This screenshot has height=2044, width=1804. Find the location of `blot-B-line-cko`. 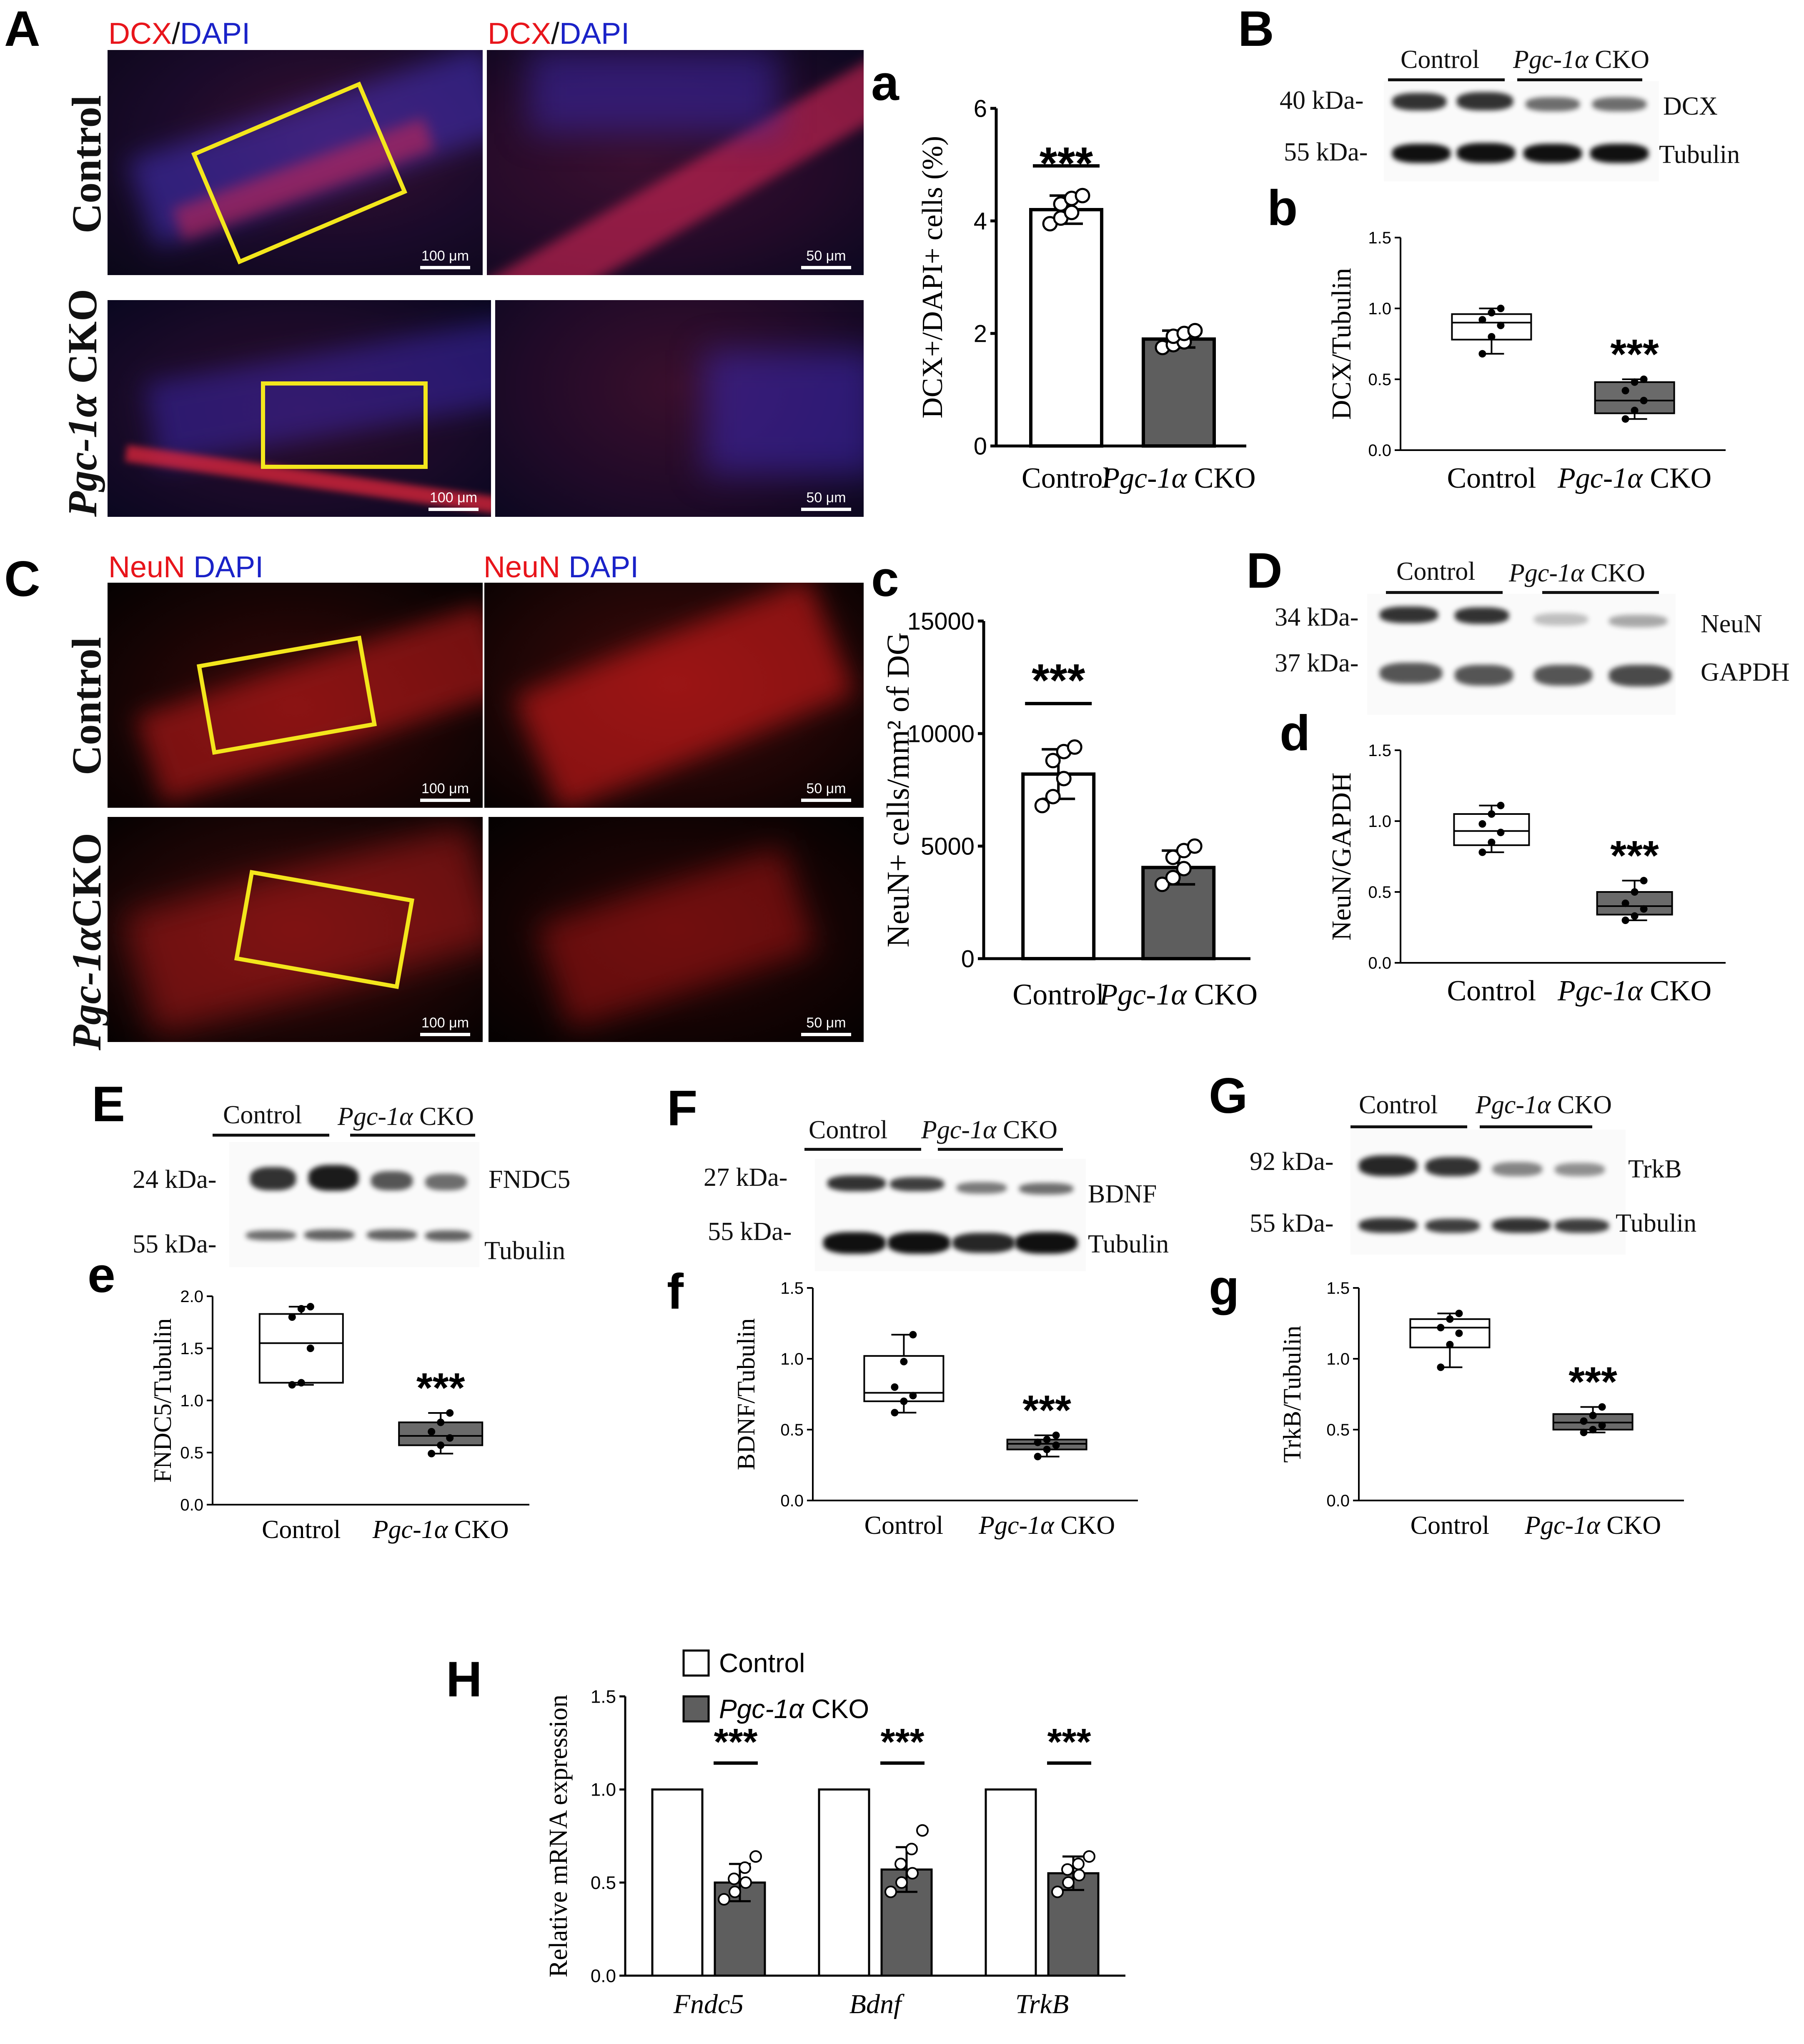

blot-B-line-cko is located at coordinates (1579, 79).